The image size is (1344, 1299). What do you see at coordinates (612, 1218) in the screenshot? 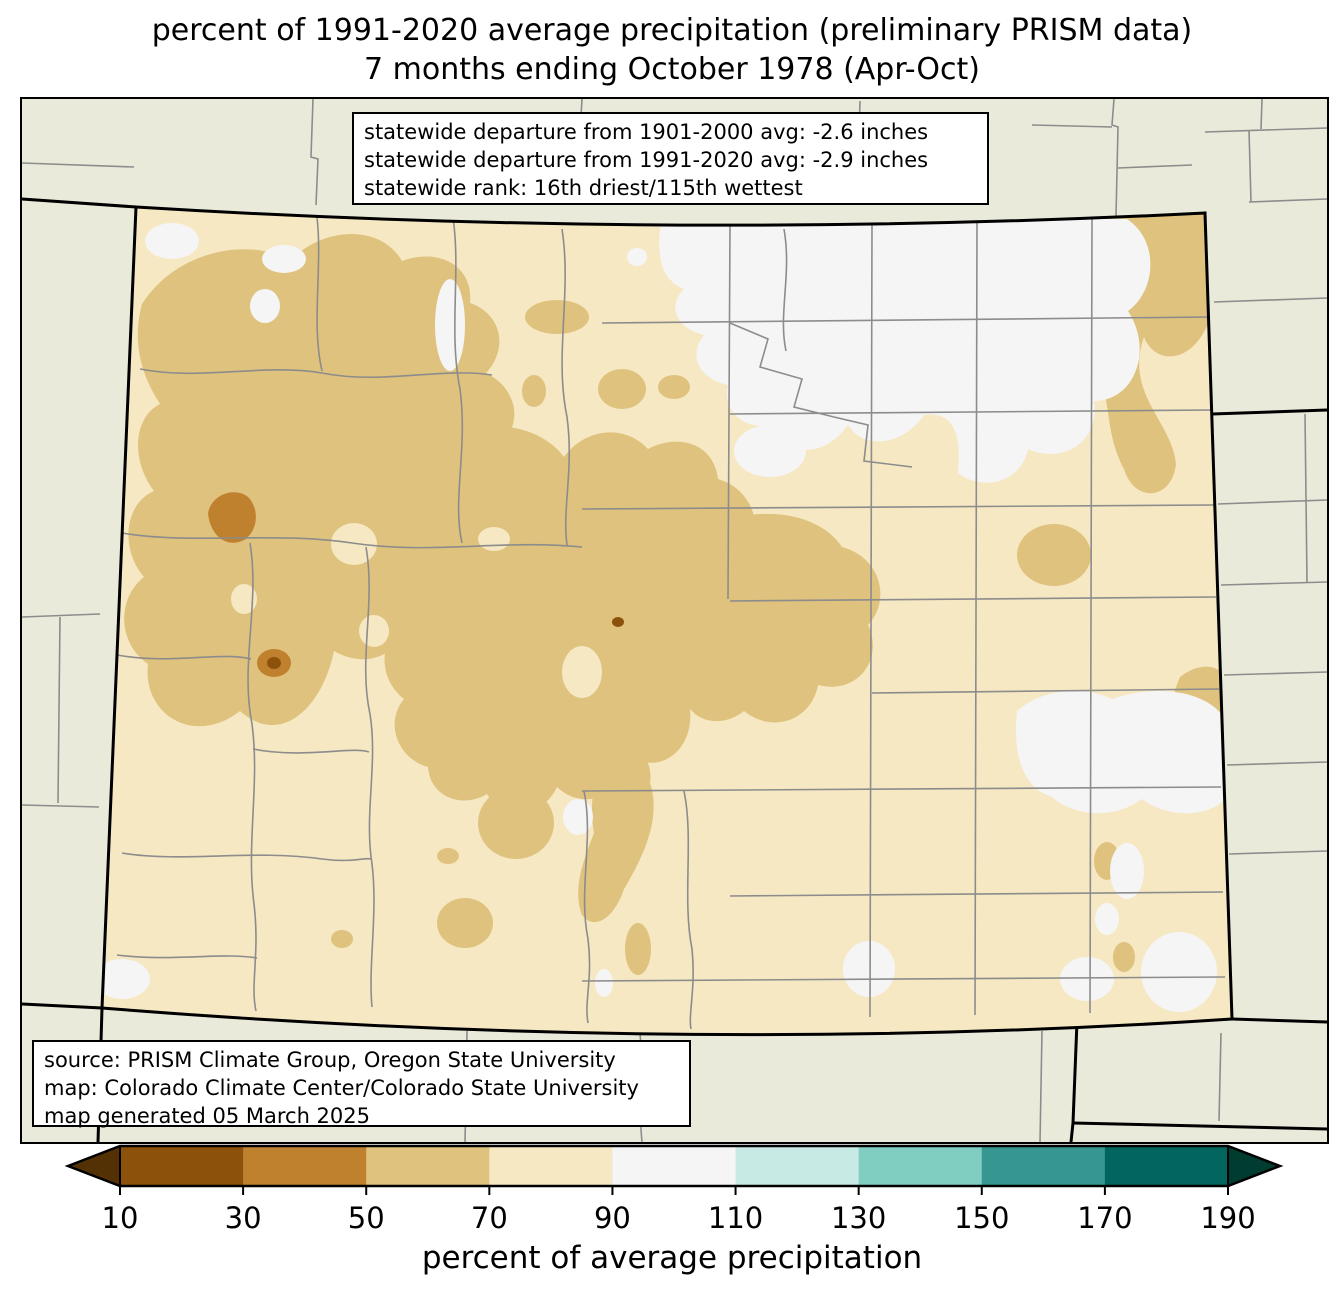
I see `colorbar-tick-label: 90` at bounding box center [612, 1218].